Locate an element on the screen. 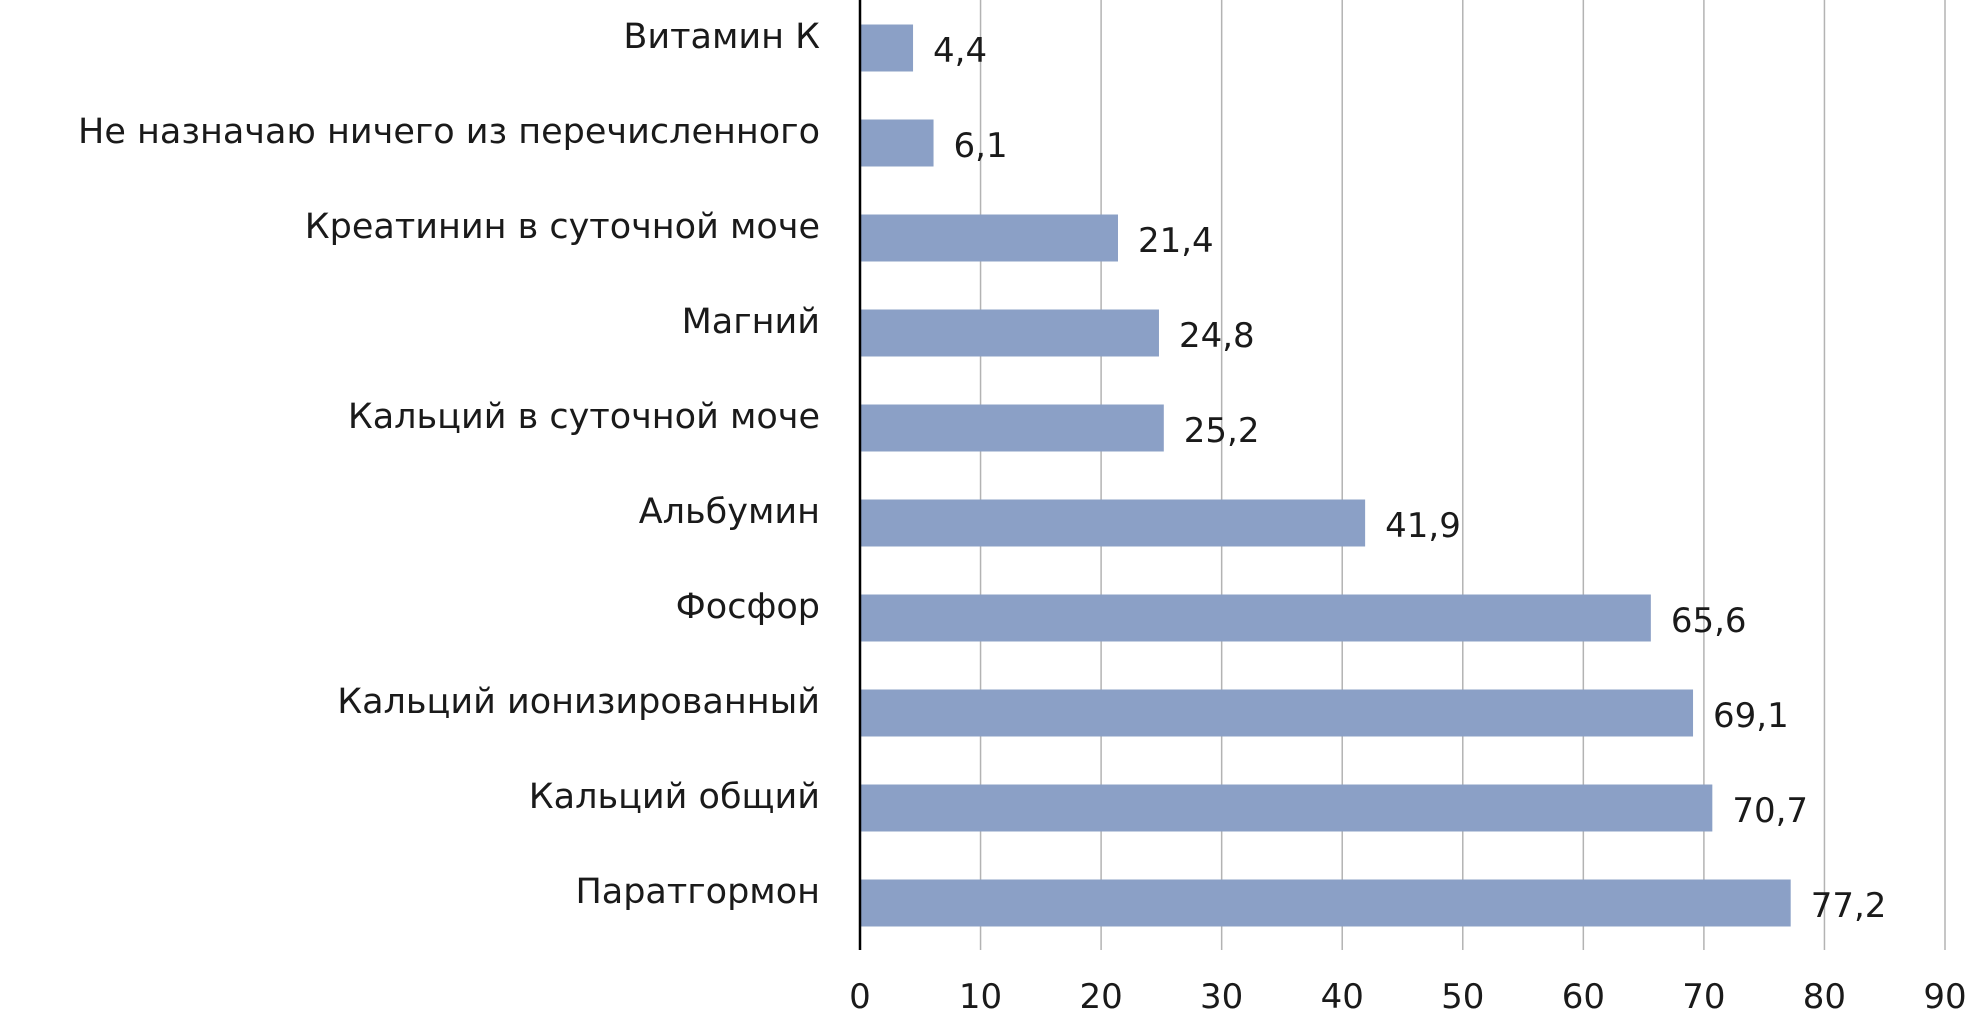  x-tick-label: 20 is located at coordinates (1100, 997).